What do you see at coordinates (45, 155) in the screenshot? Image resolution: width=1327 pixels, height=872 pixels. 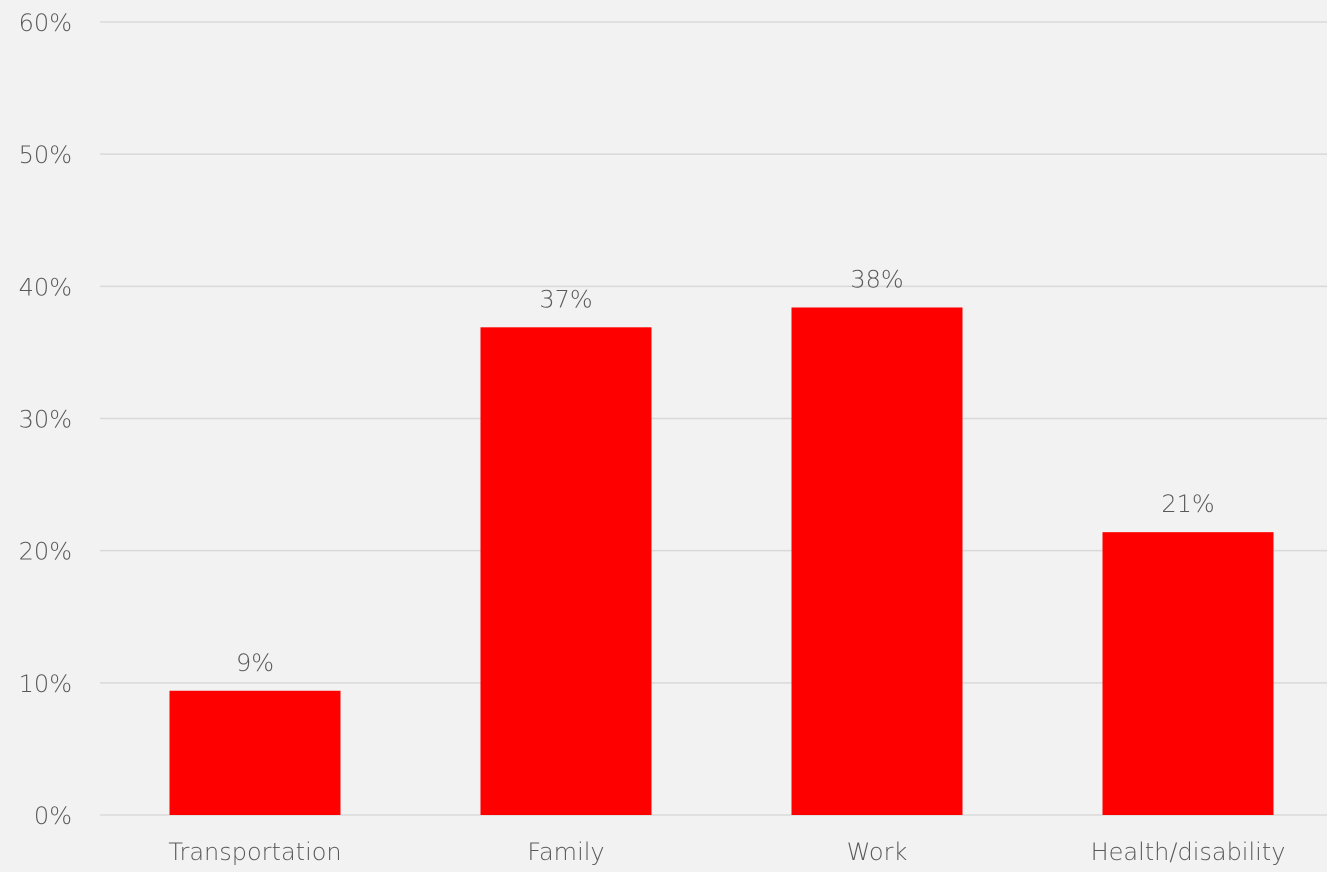 I see `y-tick-label: 50%` at bounding box center [45, 155].